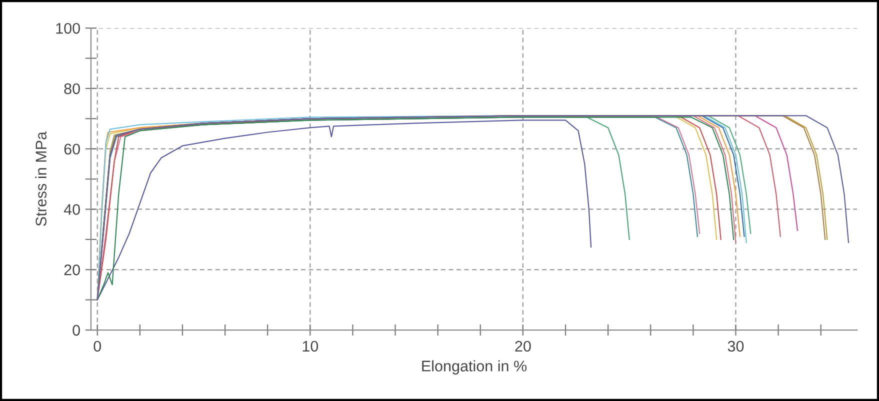 The height and width of the screenshot is (401, 879). Describe the element at coordinates (72, 88) in the screenshot. I see `y-tick-label: 80` at that location.